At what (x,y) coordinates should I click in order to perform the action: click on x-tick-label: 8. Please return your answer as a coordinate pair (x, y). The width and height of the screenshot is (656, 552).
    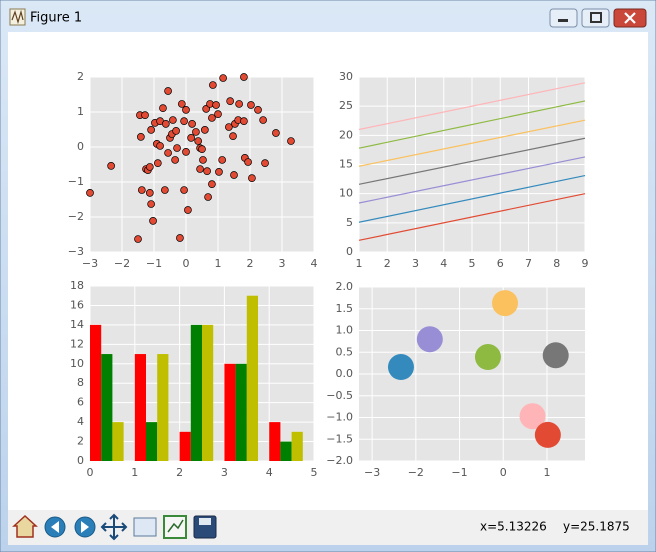
    Looking at the image, I should click on (556, 263).